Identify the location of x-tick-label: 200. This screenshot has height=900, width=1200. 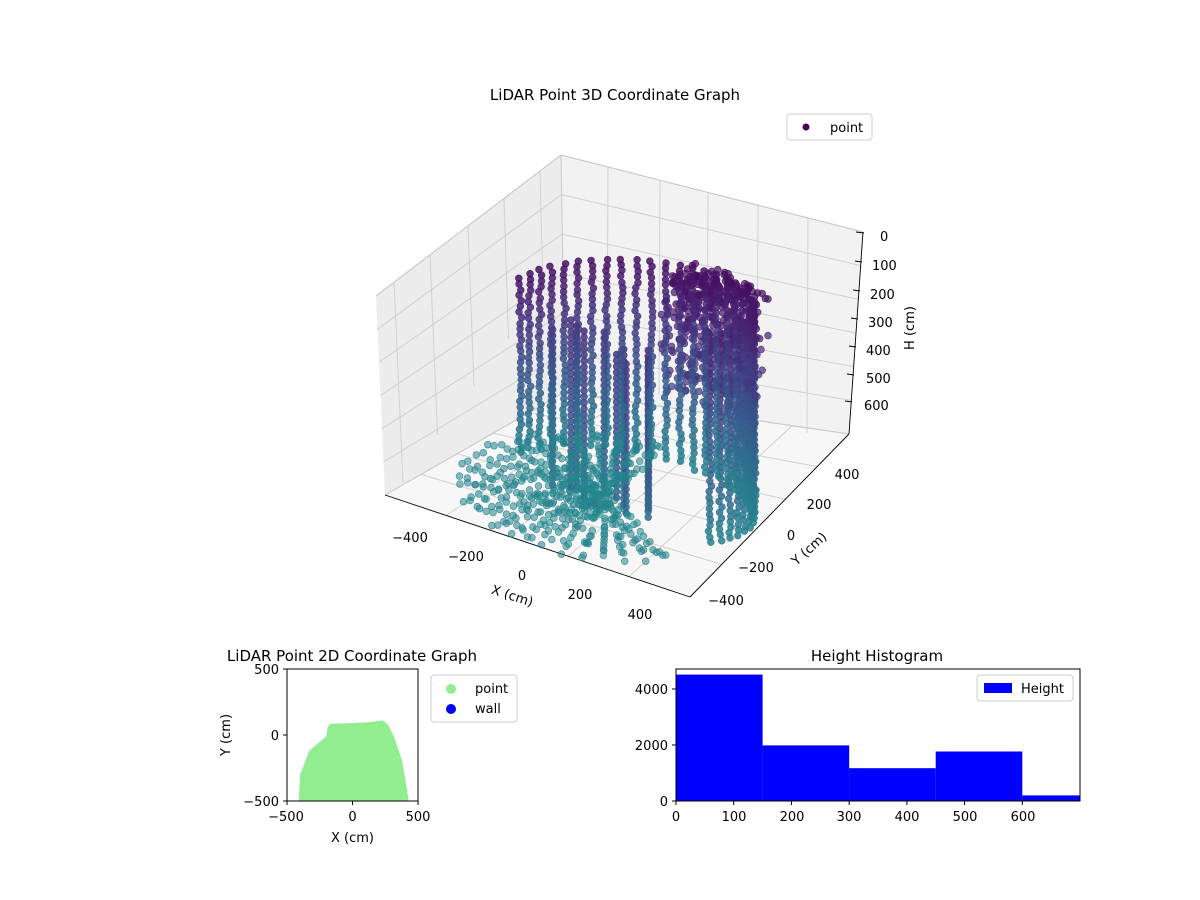
(580, 595).